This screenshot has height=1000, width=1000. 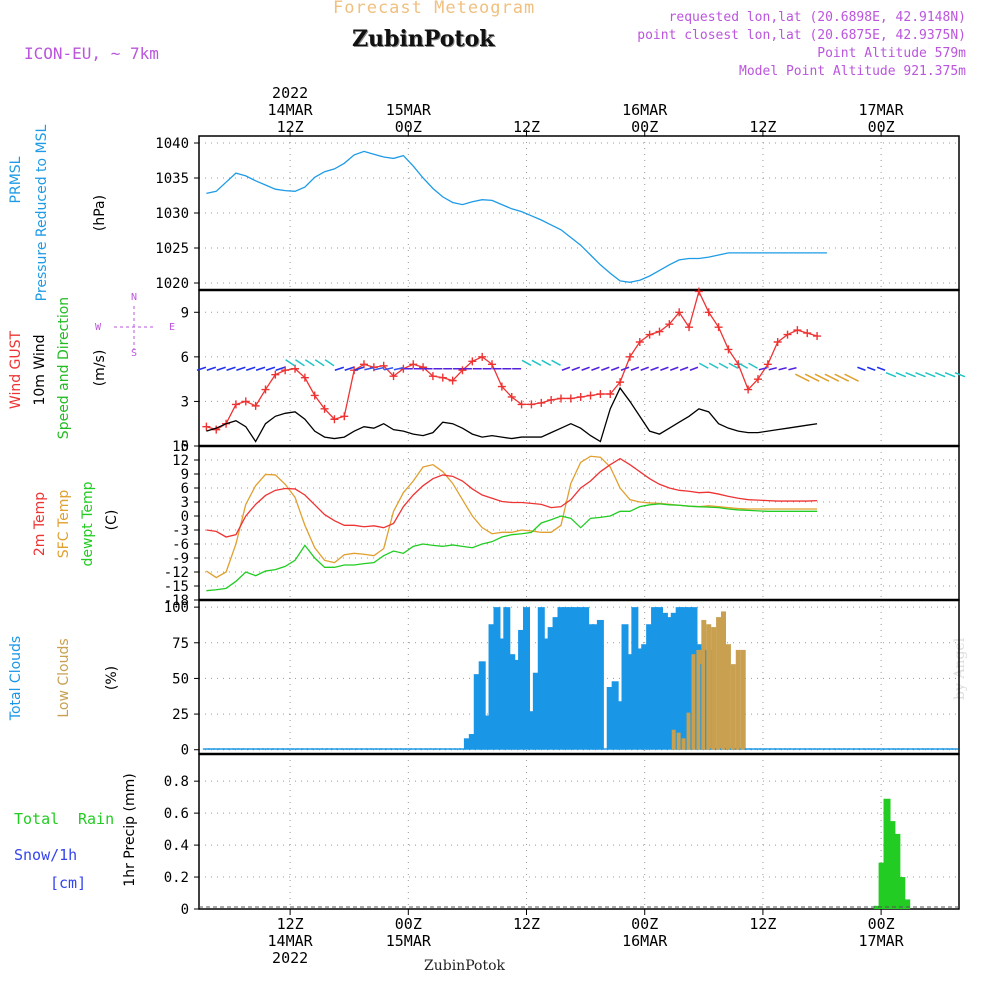 I want to click on y-tick-label: 1025, so click(x=172, y=249).